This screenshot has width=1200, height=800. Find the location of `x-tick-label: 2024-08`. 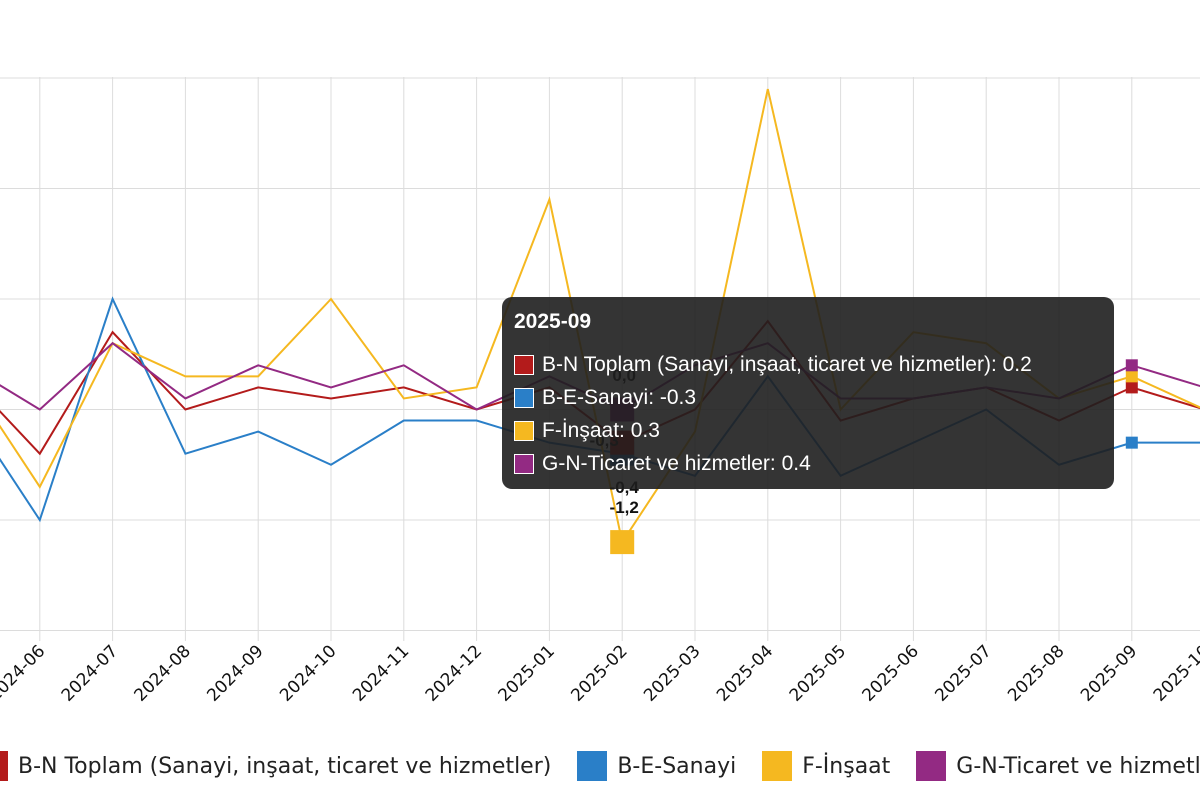

x-tick-label: 2024-08 is located at coordinates (163, 673).